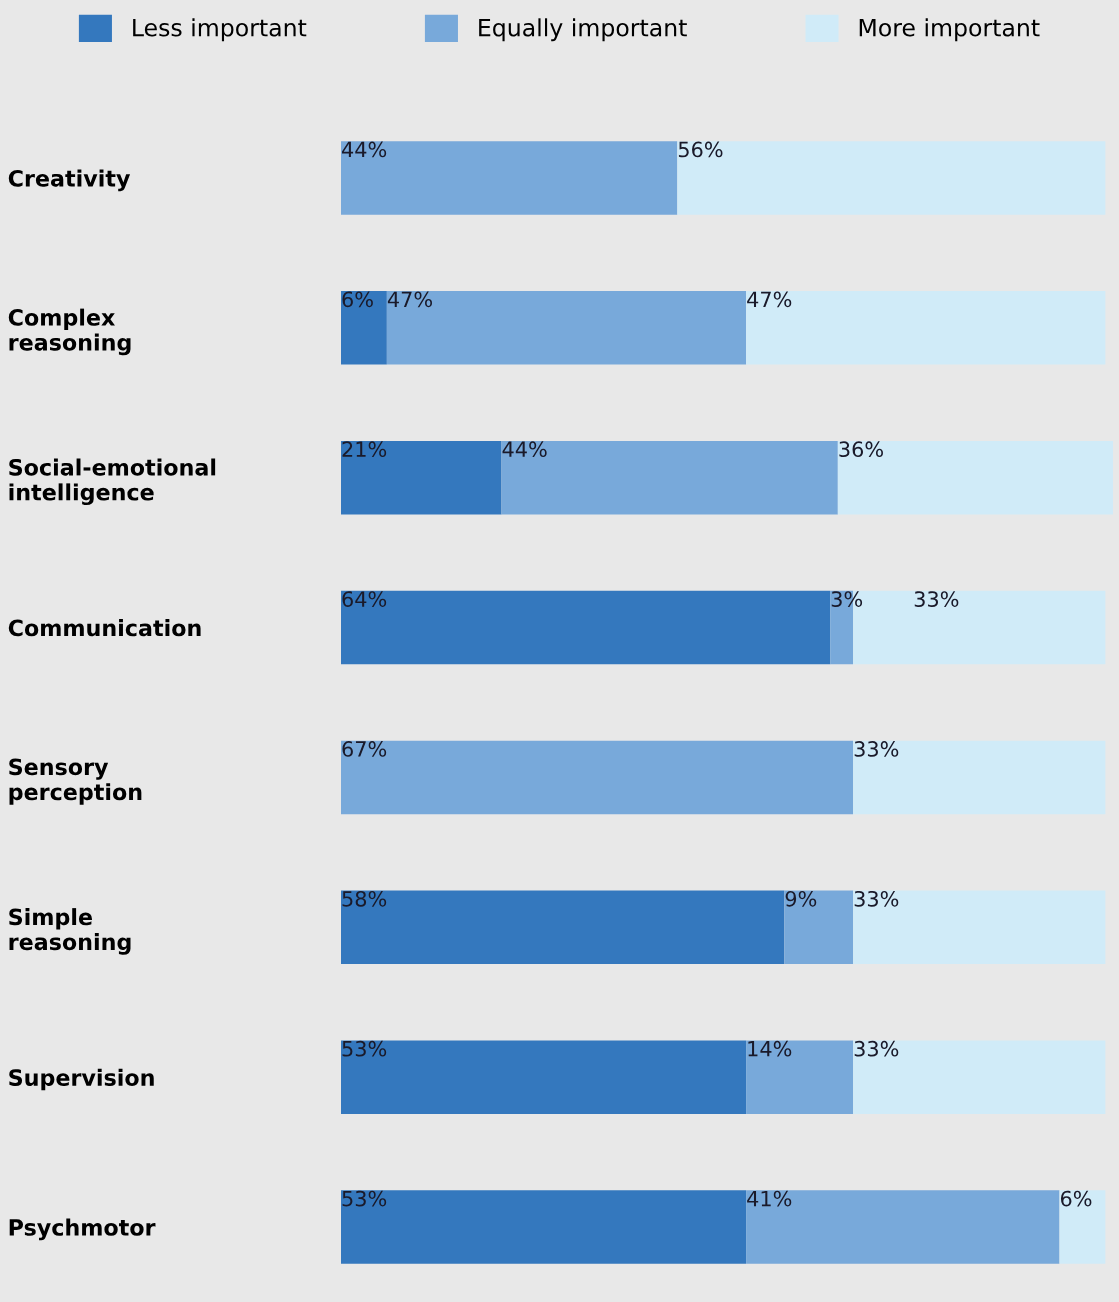 The image size is (1119, 1302). What do you see at coordinates (81, 1079) in the screenshot?
I see `y-tick-label: Supervision` at bounding box center [81, 1079].